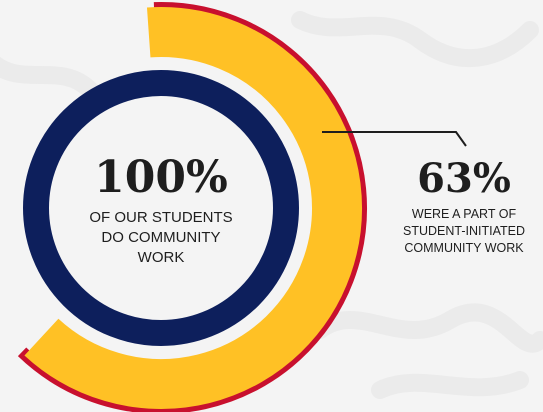 The image size is (543, 412). I want to click on side-caption-line-2: STUDENT-INITIATED, so click(464, 231).